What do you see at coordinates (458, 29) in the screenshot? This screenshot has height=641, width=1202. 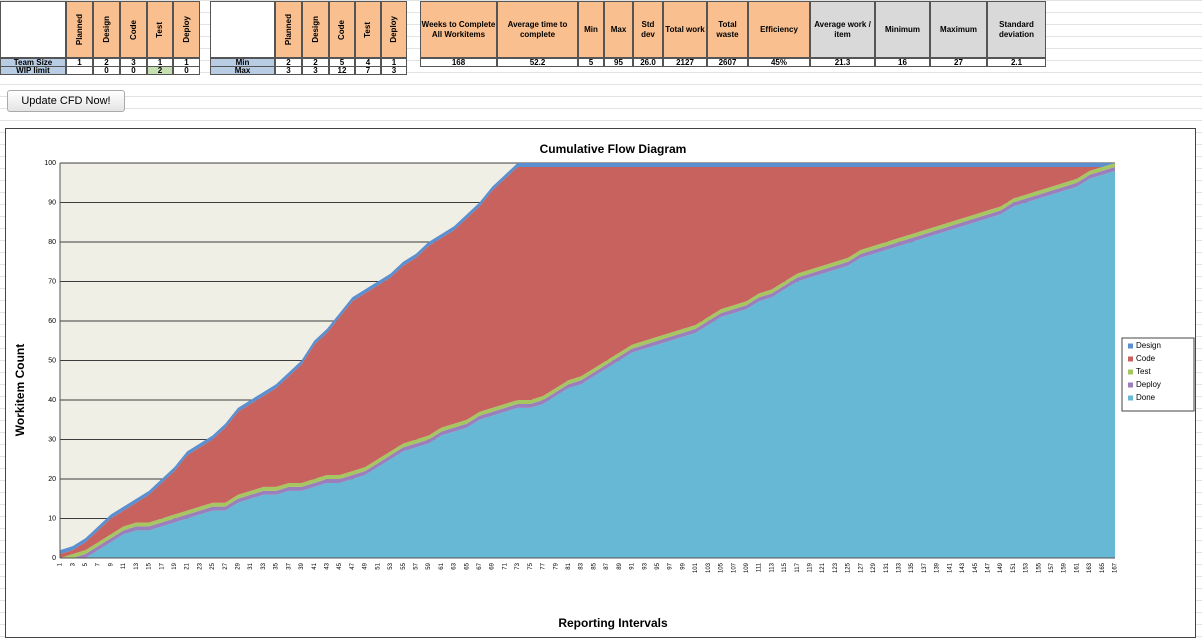 I see `column-header: Weeks to Complete All Workitems` at bounding box center [458, 29].